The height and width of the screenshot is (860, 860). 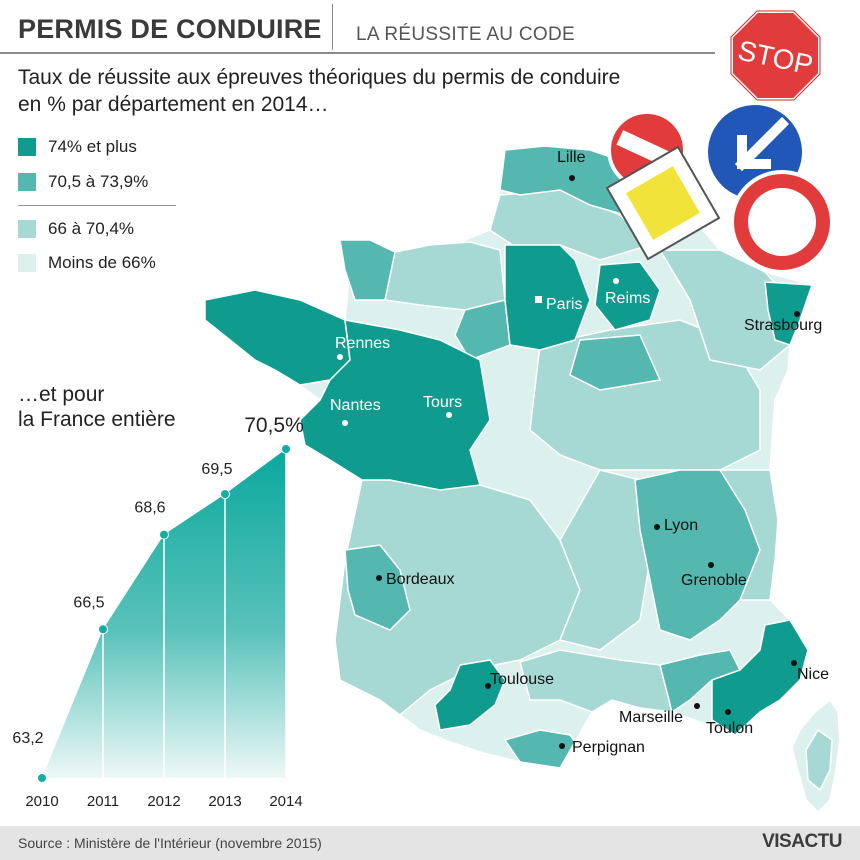 I want to click on chart-point-2012, so click(x=164, y=534).